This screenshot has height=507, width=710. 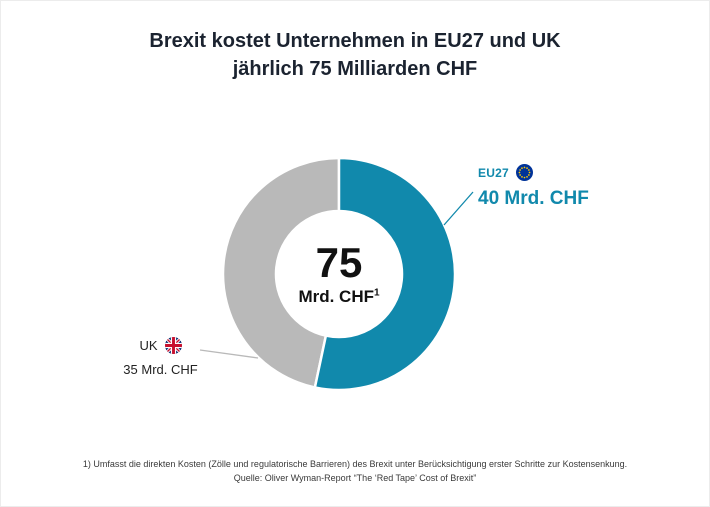 I want to click on uk-value: 35 Mrd. CHF, so click(x=160, y=369).